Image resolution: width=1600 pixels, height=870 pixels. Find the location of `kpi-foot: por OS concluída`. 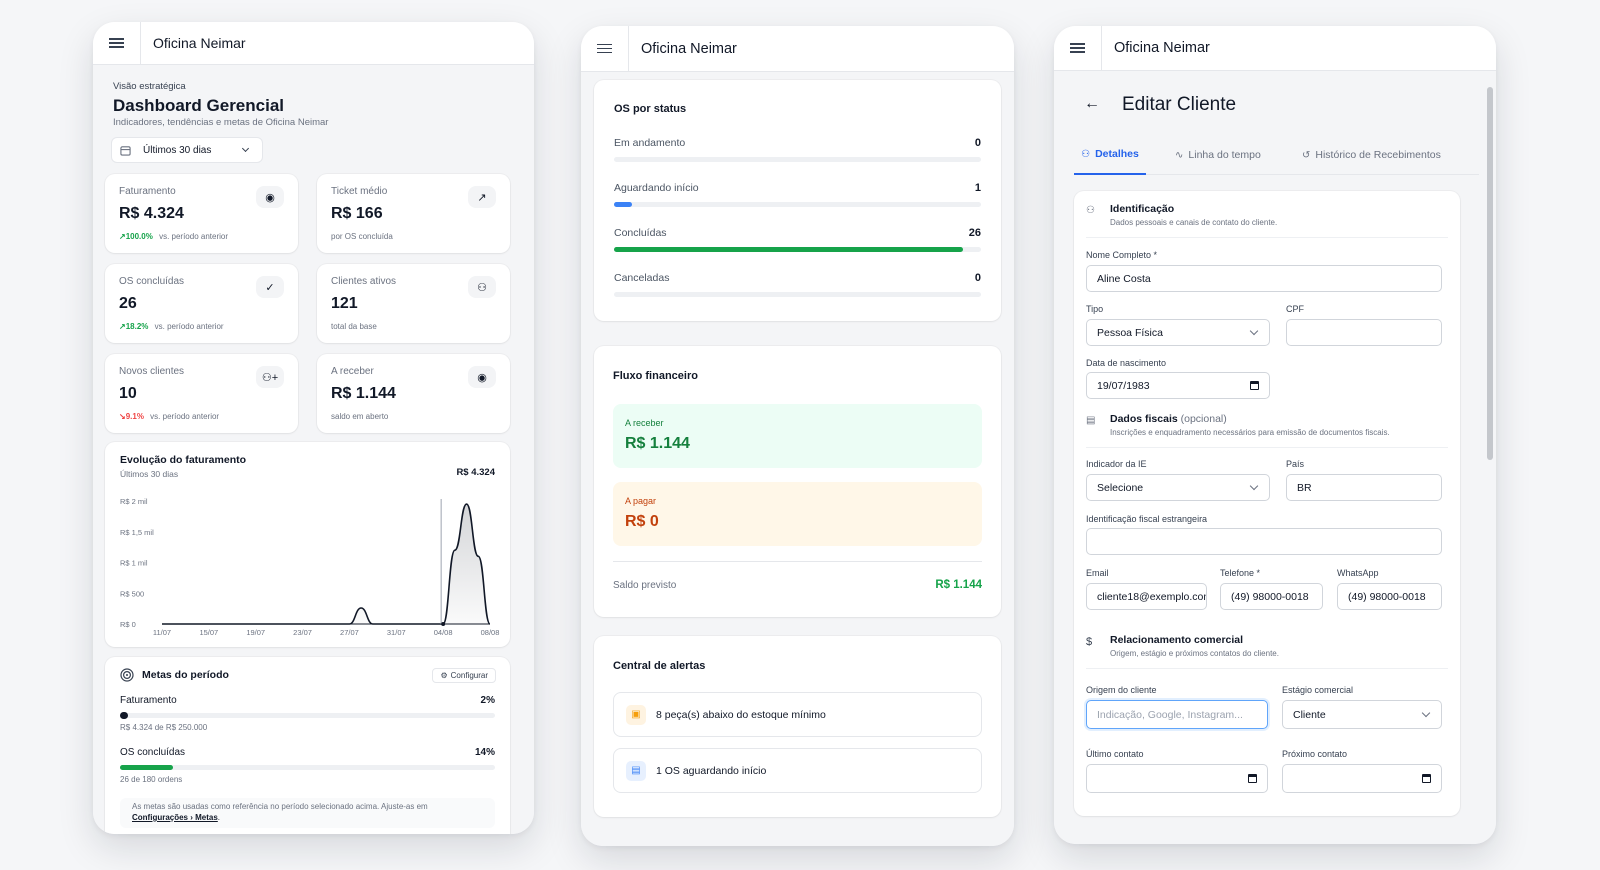

kpi-foot: por OS concluída is located at coordinates (362, 236).